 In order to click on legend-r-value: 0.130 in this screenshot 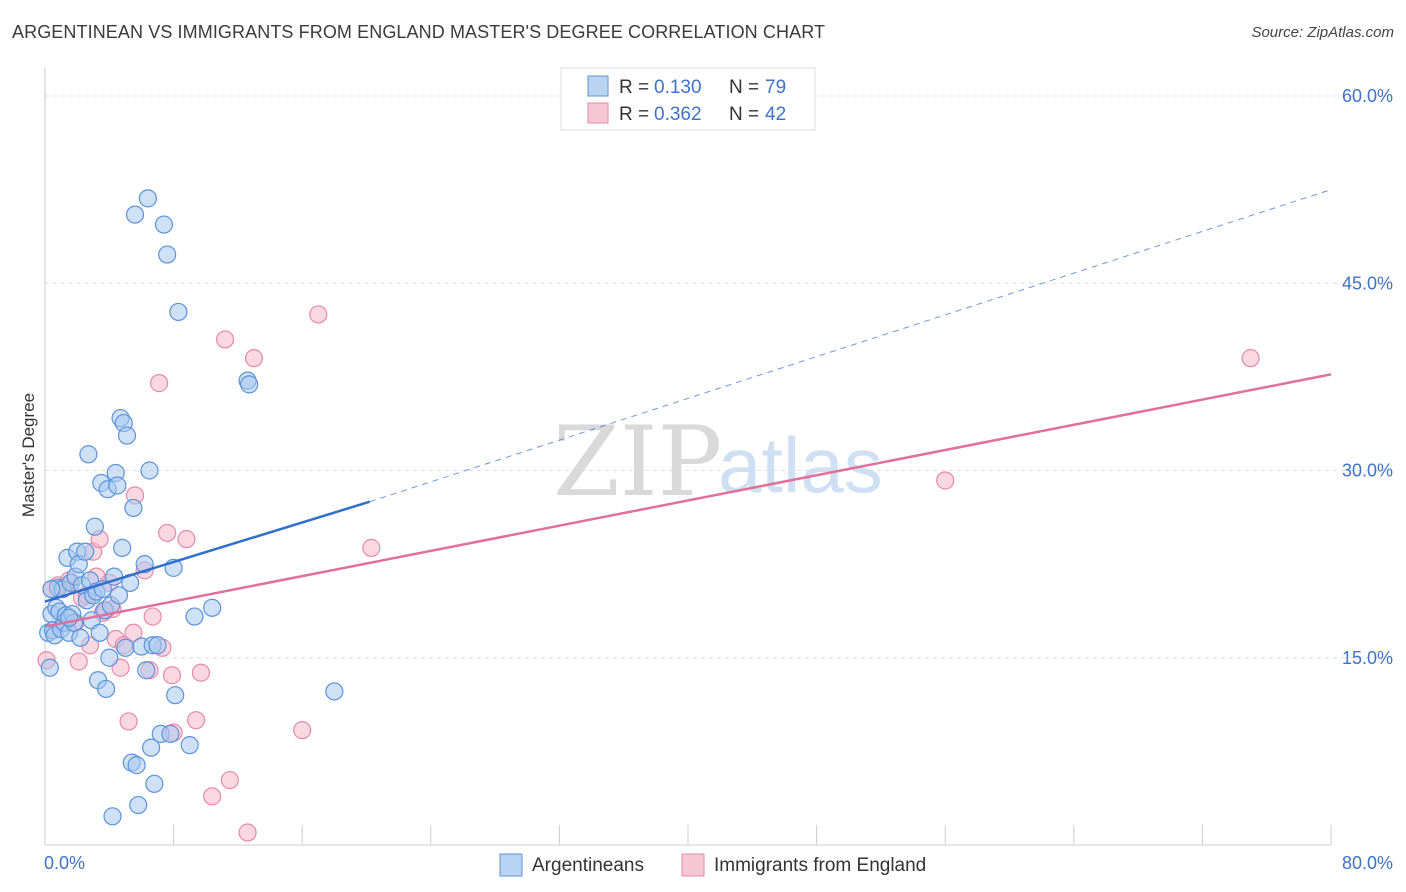, I will do `click(678, 87)`.